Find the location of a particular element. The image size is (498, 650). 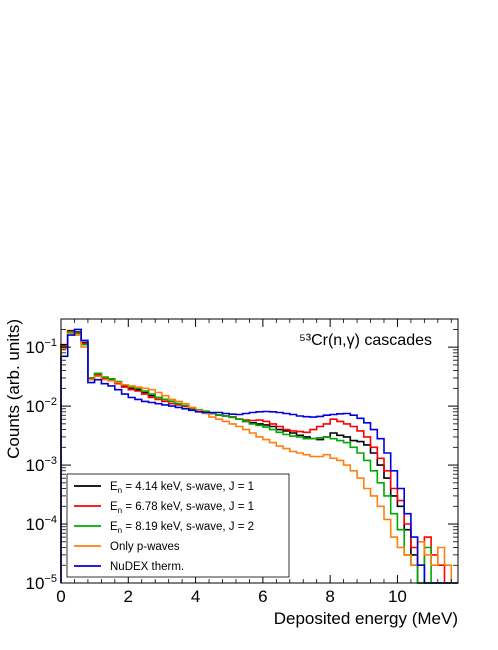

x-tick-label: 4 is located at coordinates (195, 596).